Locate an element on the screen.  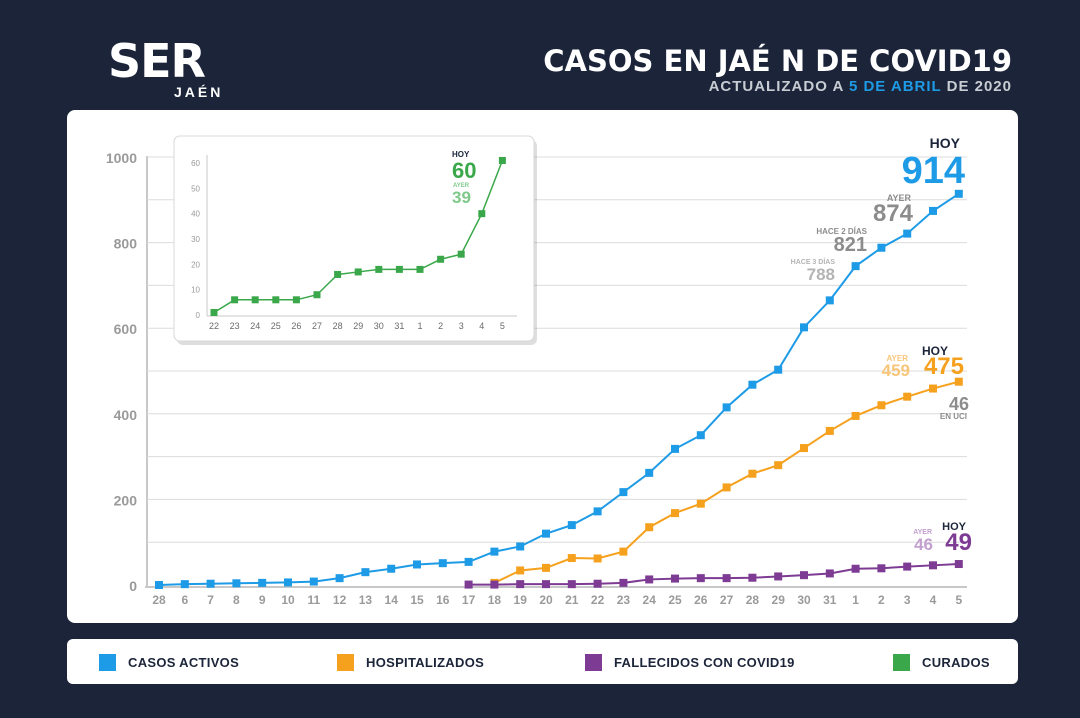
inset-y-tick-label: 20 is located at coordinates (195, 264).